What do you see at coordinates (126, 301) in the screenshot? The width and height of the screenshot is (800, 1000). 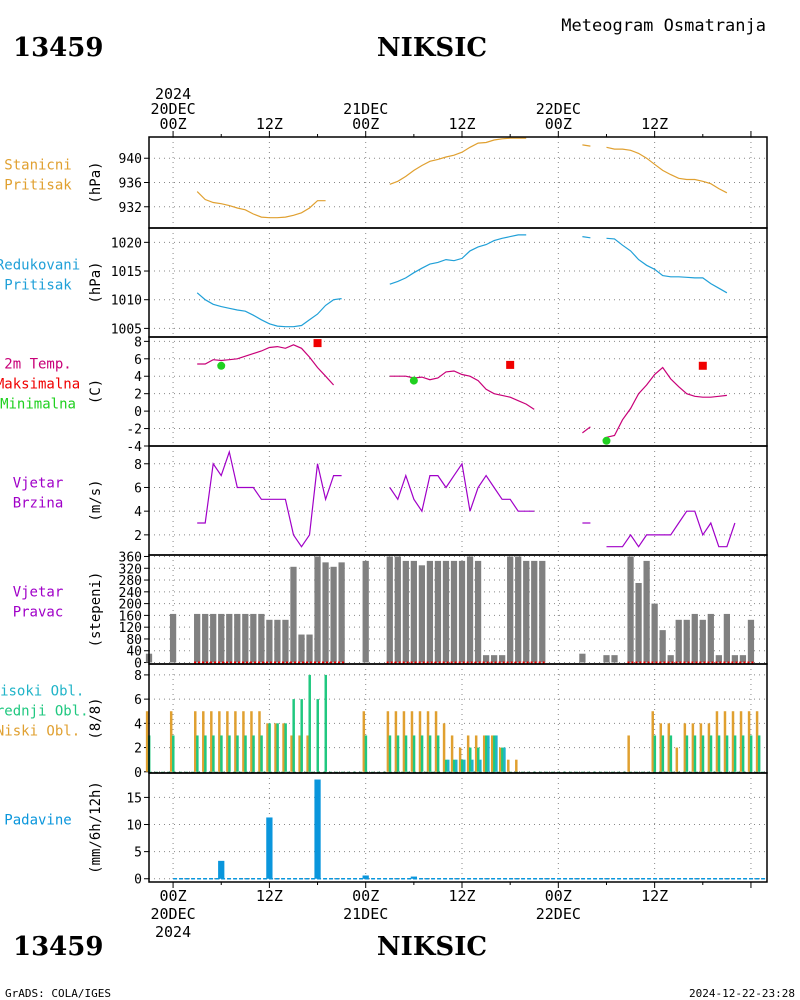 I see `y-tick-label: 1010` at bounding box center [126, 301].